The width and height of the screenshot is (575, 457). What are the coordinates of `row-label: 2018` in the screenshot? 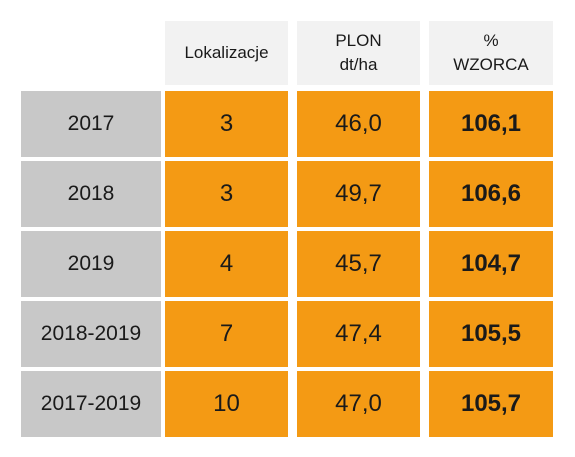 It's located at (91, 194).